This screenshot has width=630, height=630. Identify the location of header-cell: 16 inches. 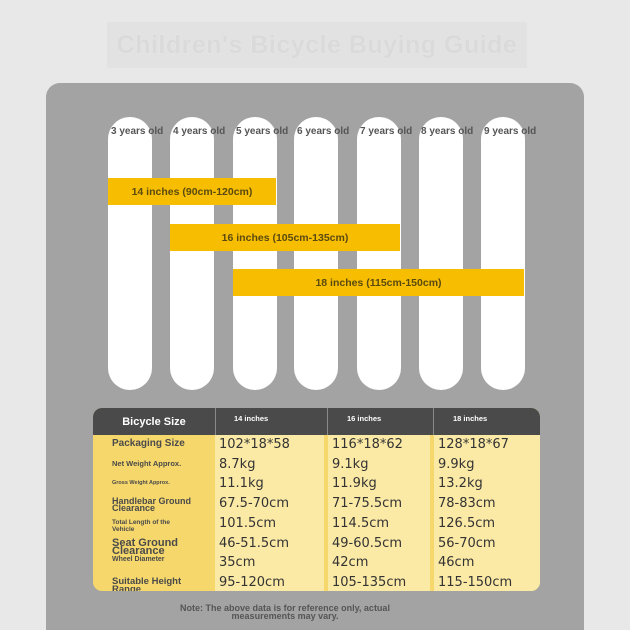
(364, 418).